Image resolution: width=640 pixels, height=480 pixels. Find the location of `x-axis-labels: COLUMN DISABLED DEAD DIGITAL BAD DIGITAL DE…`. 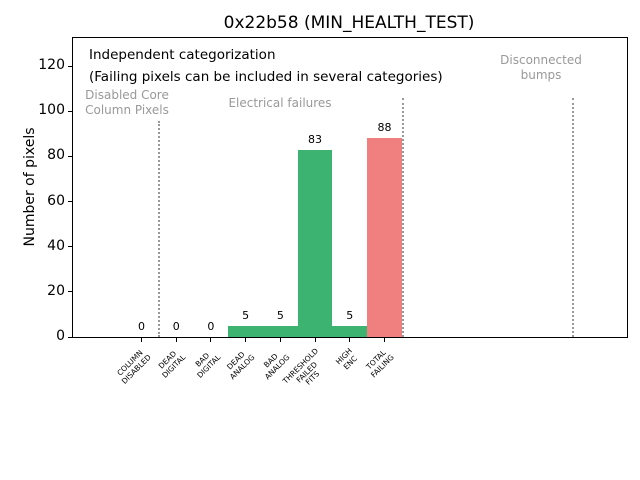

x-axis-labels: COLUMN DISABLED DEAD DIGITAL BAD DIGITAL DE… is located at coordinates (349, 376).